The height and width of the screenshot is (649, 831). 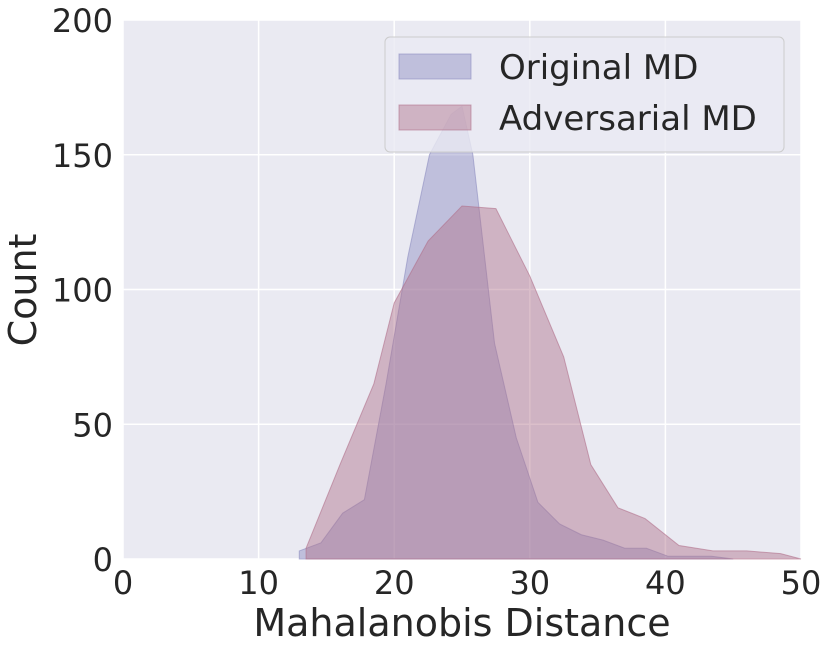 What do you see at coordinates (461, 623) in the screenshot?
I see `x-axis-label: Mahalanobis Distance` at bounding box center [461, 623].